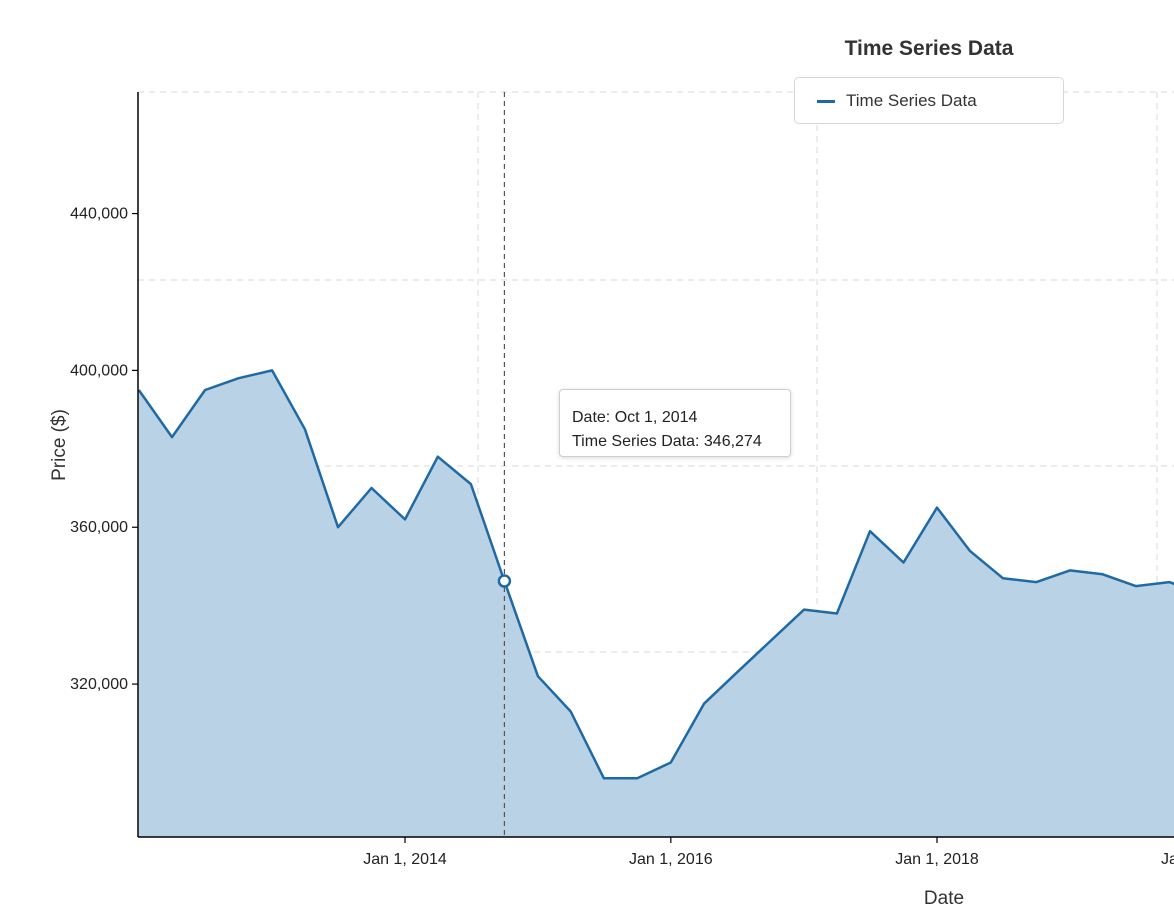 This screenshot has height=917, width=1174. I want to click on x-tick-label: Jan 1, 2020, so click(1167, 859).